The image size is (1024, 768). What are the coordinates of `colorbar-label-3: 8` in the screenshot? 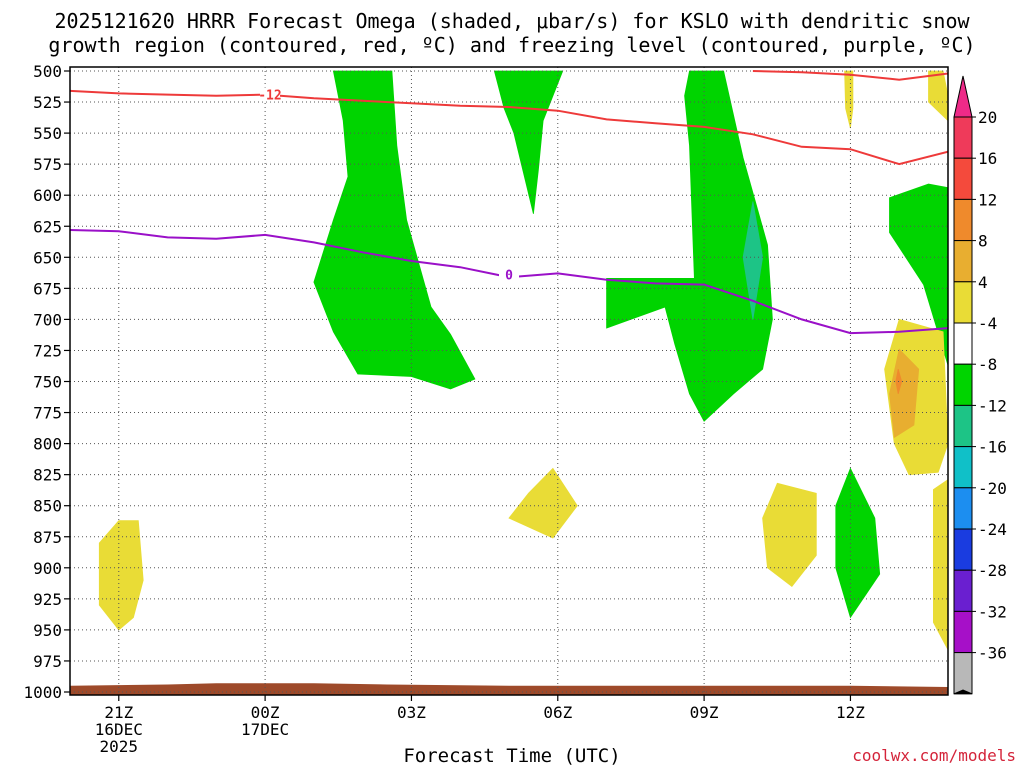 It's located at (983, 241).